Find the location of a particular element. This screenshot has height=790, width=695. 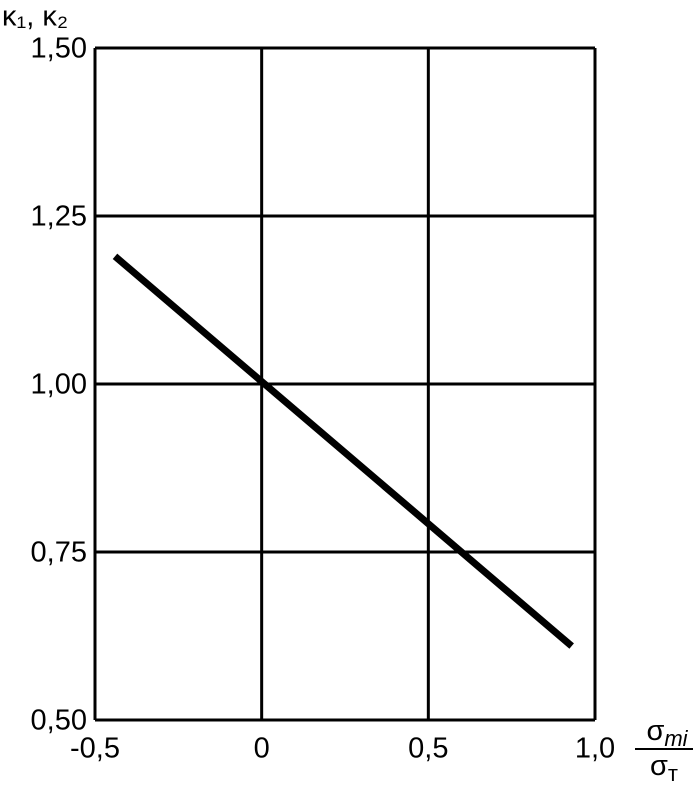

x-label-numerator: σmi is located at coordinates (667, 733).